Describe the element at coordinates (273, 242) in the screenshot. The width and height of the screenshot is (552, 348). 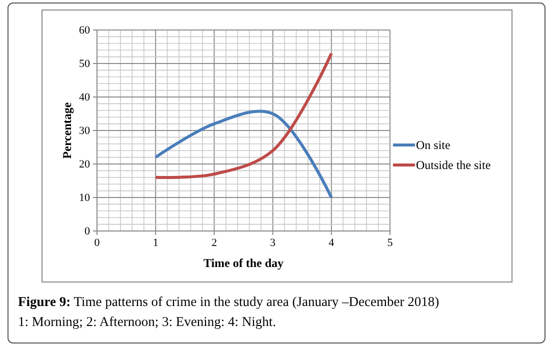
I see `x-tick-label: 3` at that location.